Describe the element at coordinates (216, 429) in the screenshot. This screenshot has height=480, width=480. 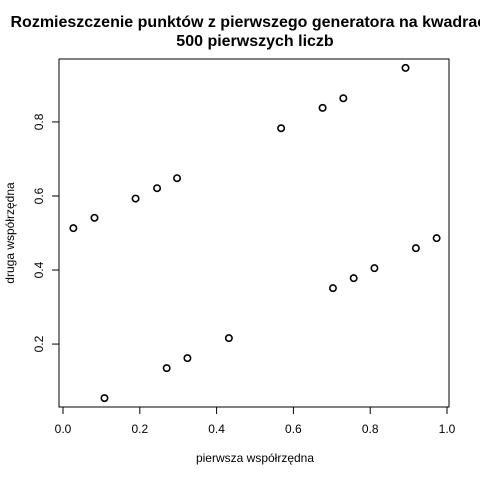
I see `x-tick-label: 0.4` at that location.